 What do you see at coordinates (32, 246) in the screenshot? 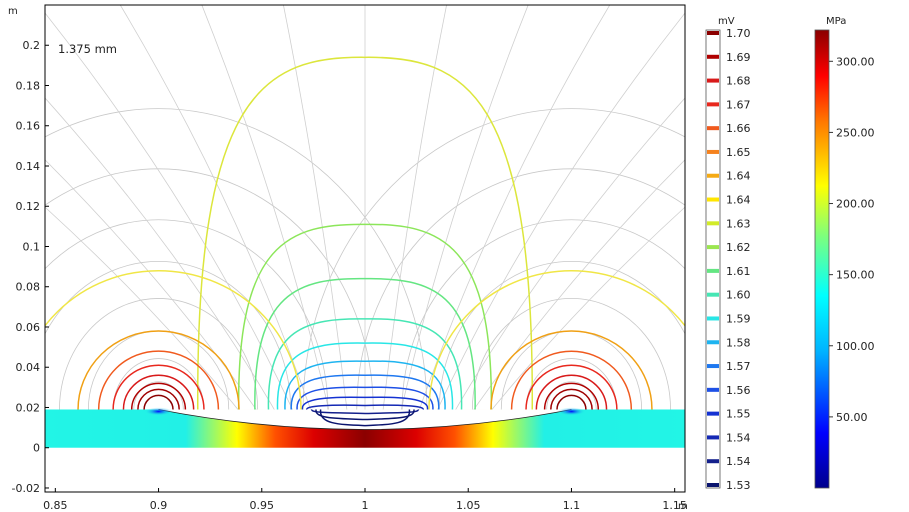
I see `y-tick-label: 0.1` at bounding box center [32, 246].